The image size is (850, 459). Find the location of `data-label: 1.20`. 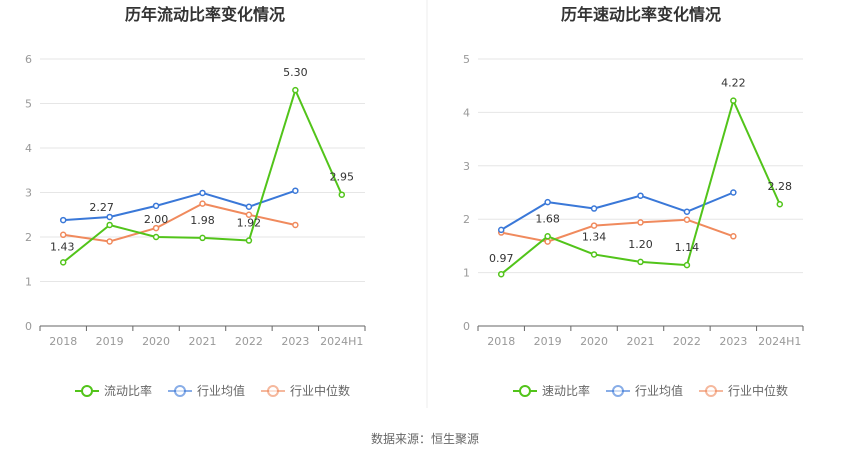

data-label: 1.20 is located at coordinates (640, 244).